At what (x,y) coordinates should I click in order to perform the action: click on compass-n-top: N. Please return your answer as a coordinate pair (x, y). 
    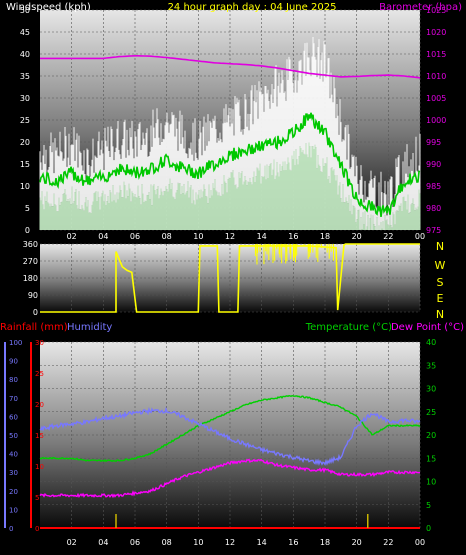
    Looking at the image, I should click on (440, 246).